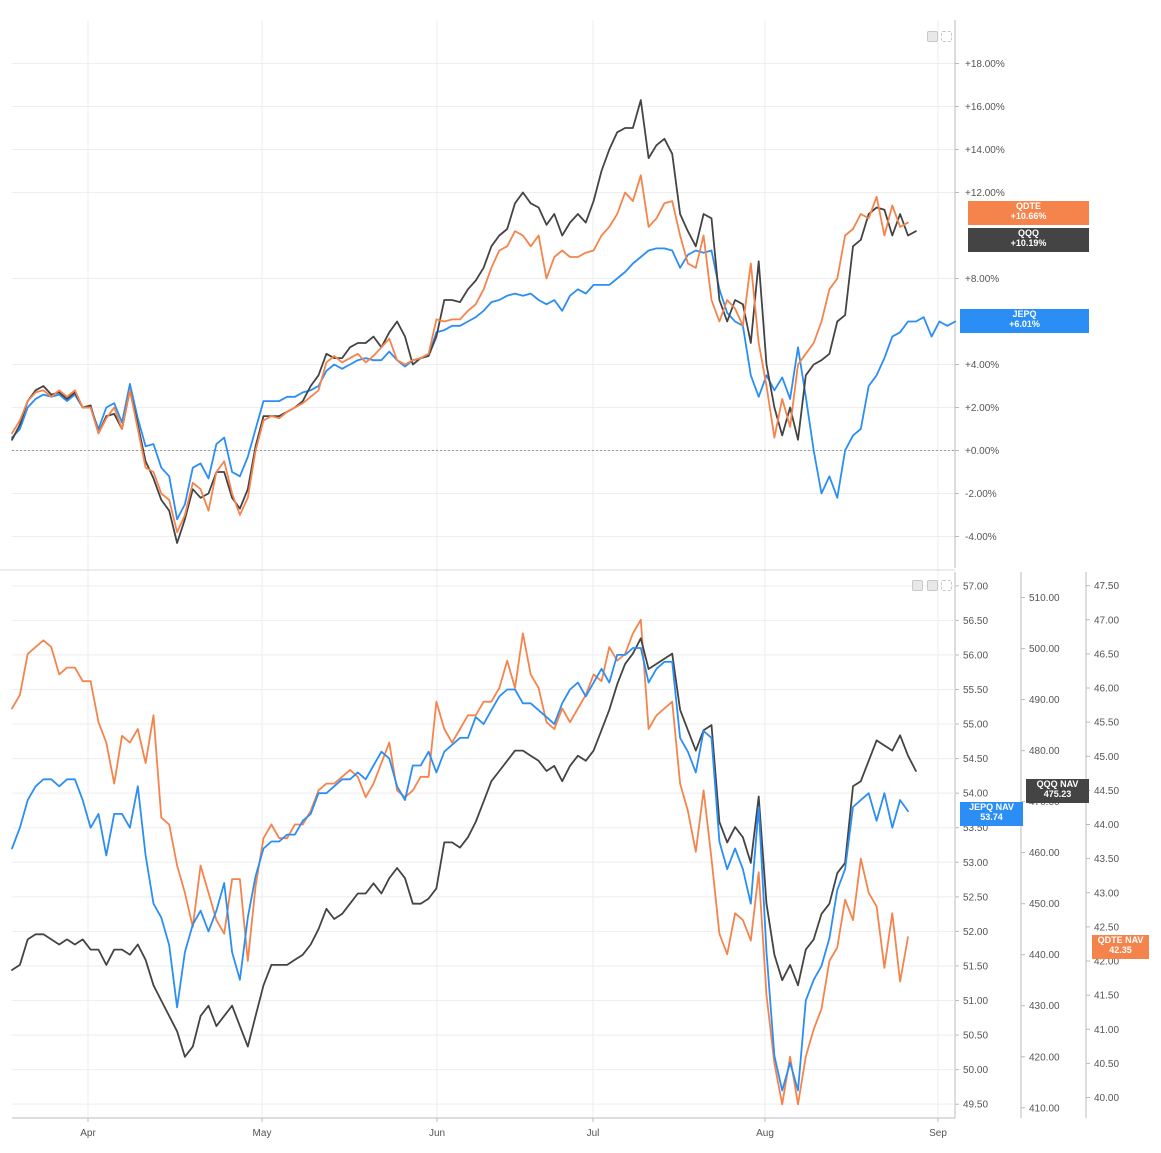 The width and height of the screenshot is (1161, 1153). Describe the element at coordinates (991, 817) in the screenshot. I see `jepq-nav-tag-value: 53.74` at that location.